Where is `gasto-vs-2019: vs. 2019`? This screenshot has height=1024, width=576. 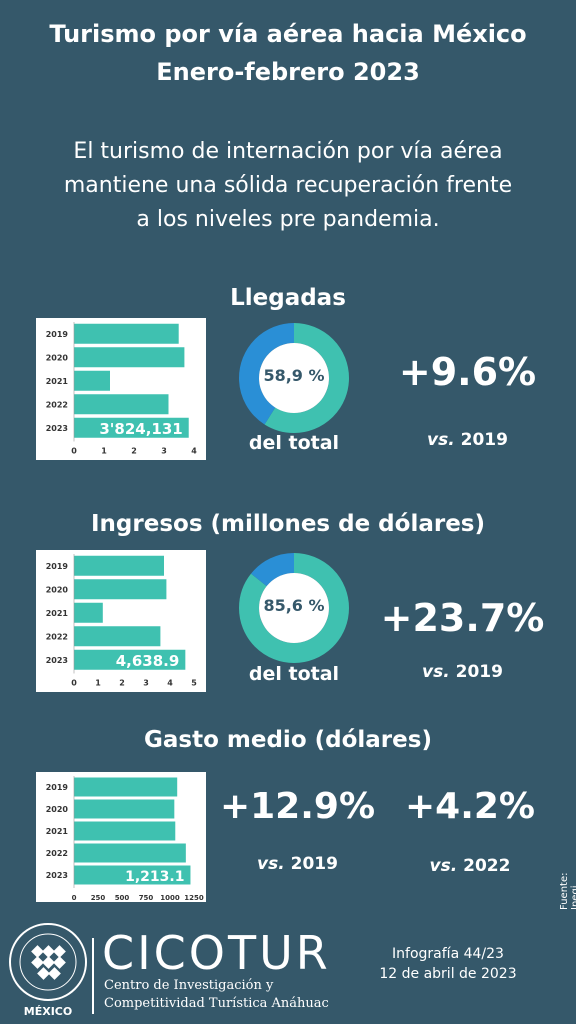
gasto-vs-2019: vs. 2019 is located at coordinates (297, 864).